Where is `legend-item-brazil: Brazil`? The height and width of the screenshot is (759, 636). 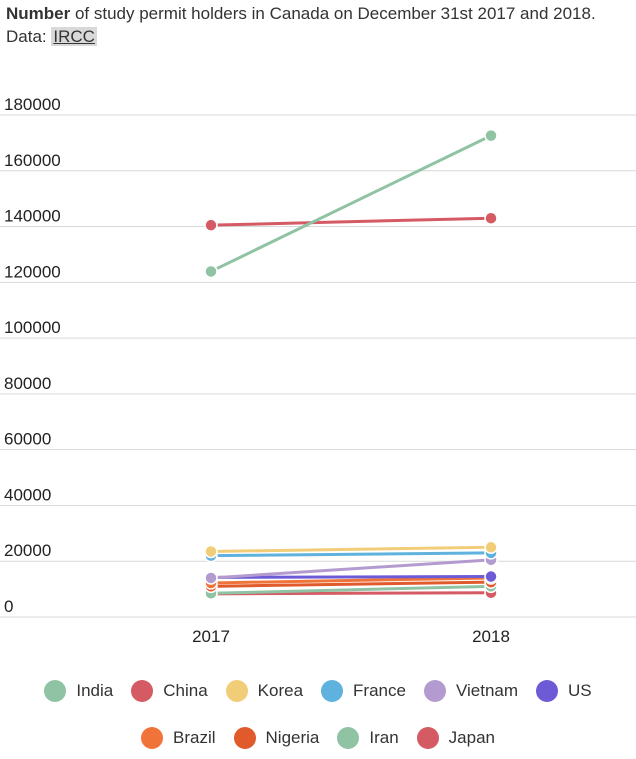 legend-item-brazil: Brazil is located at coordinates (178, 738).